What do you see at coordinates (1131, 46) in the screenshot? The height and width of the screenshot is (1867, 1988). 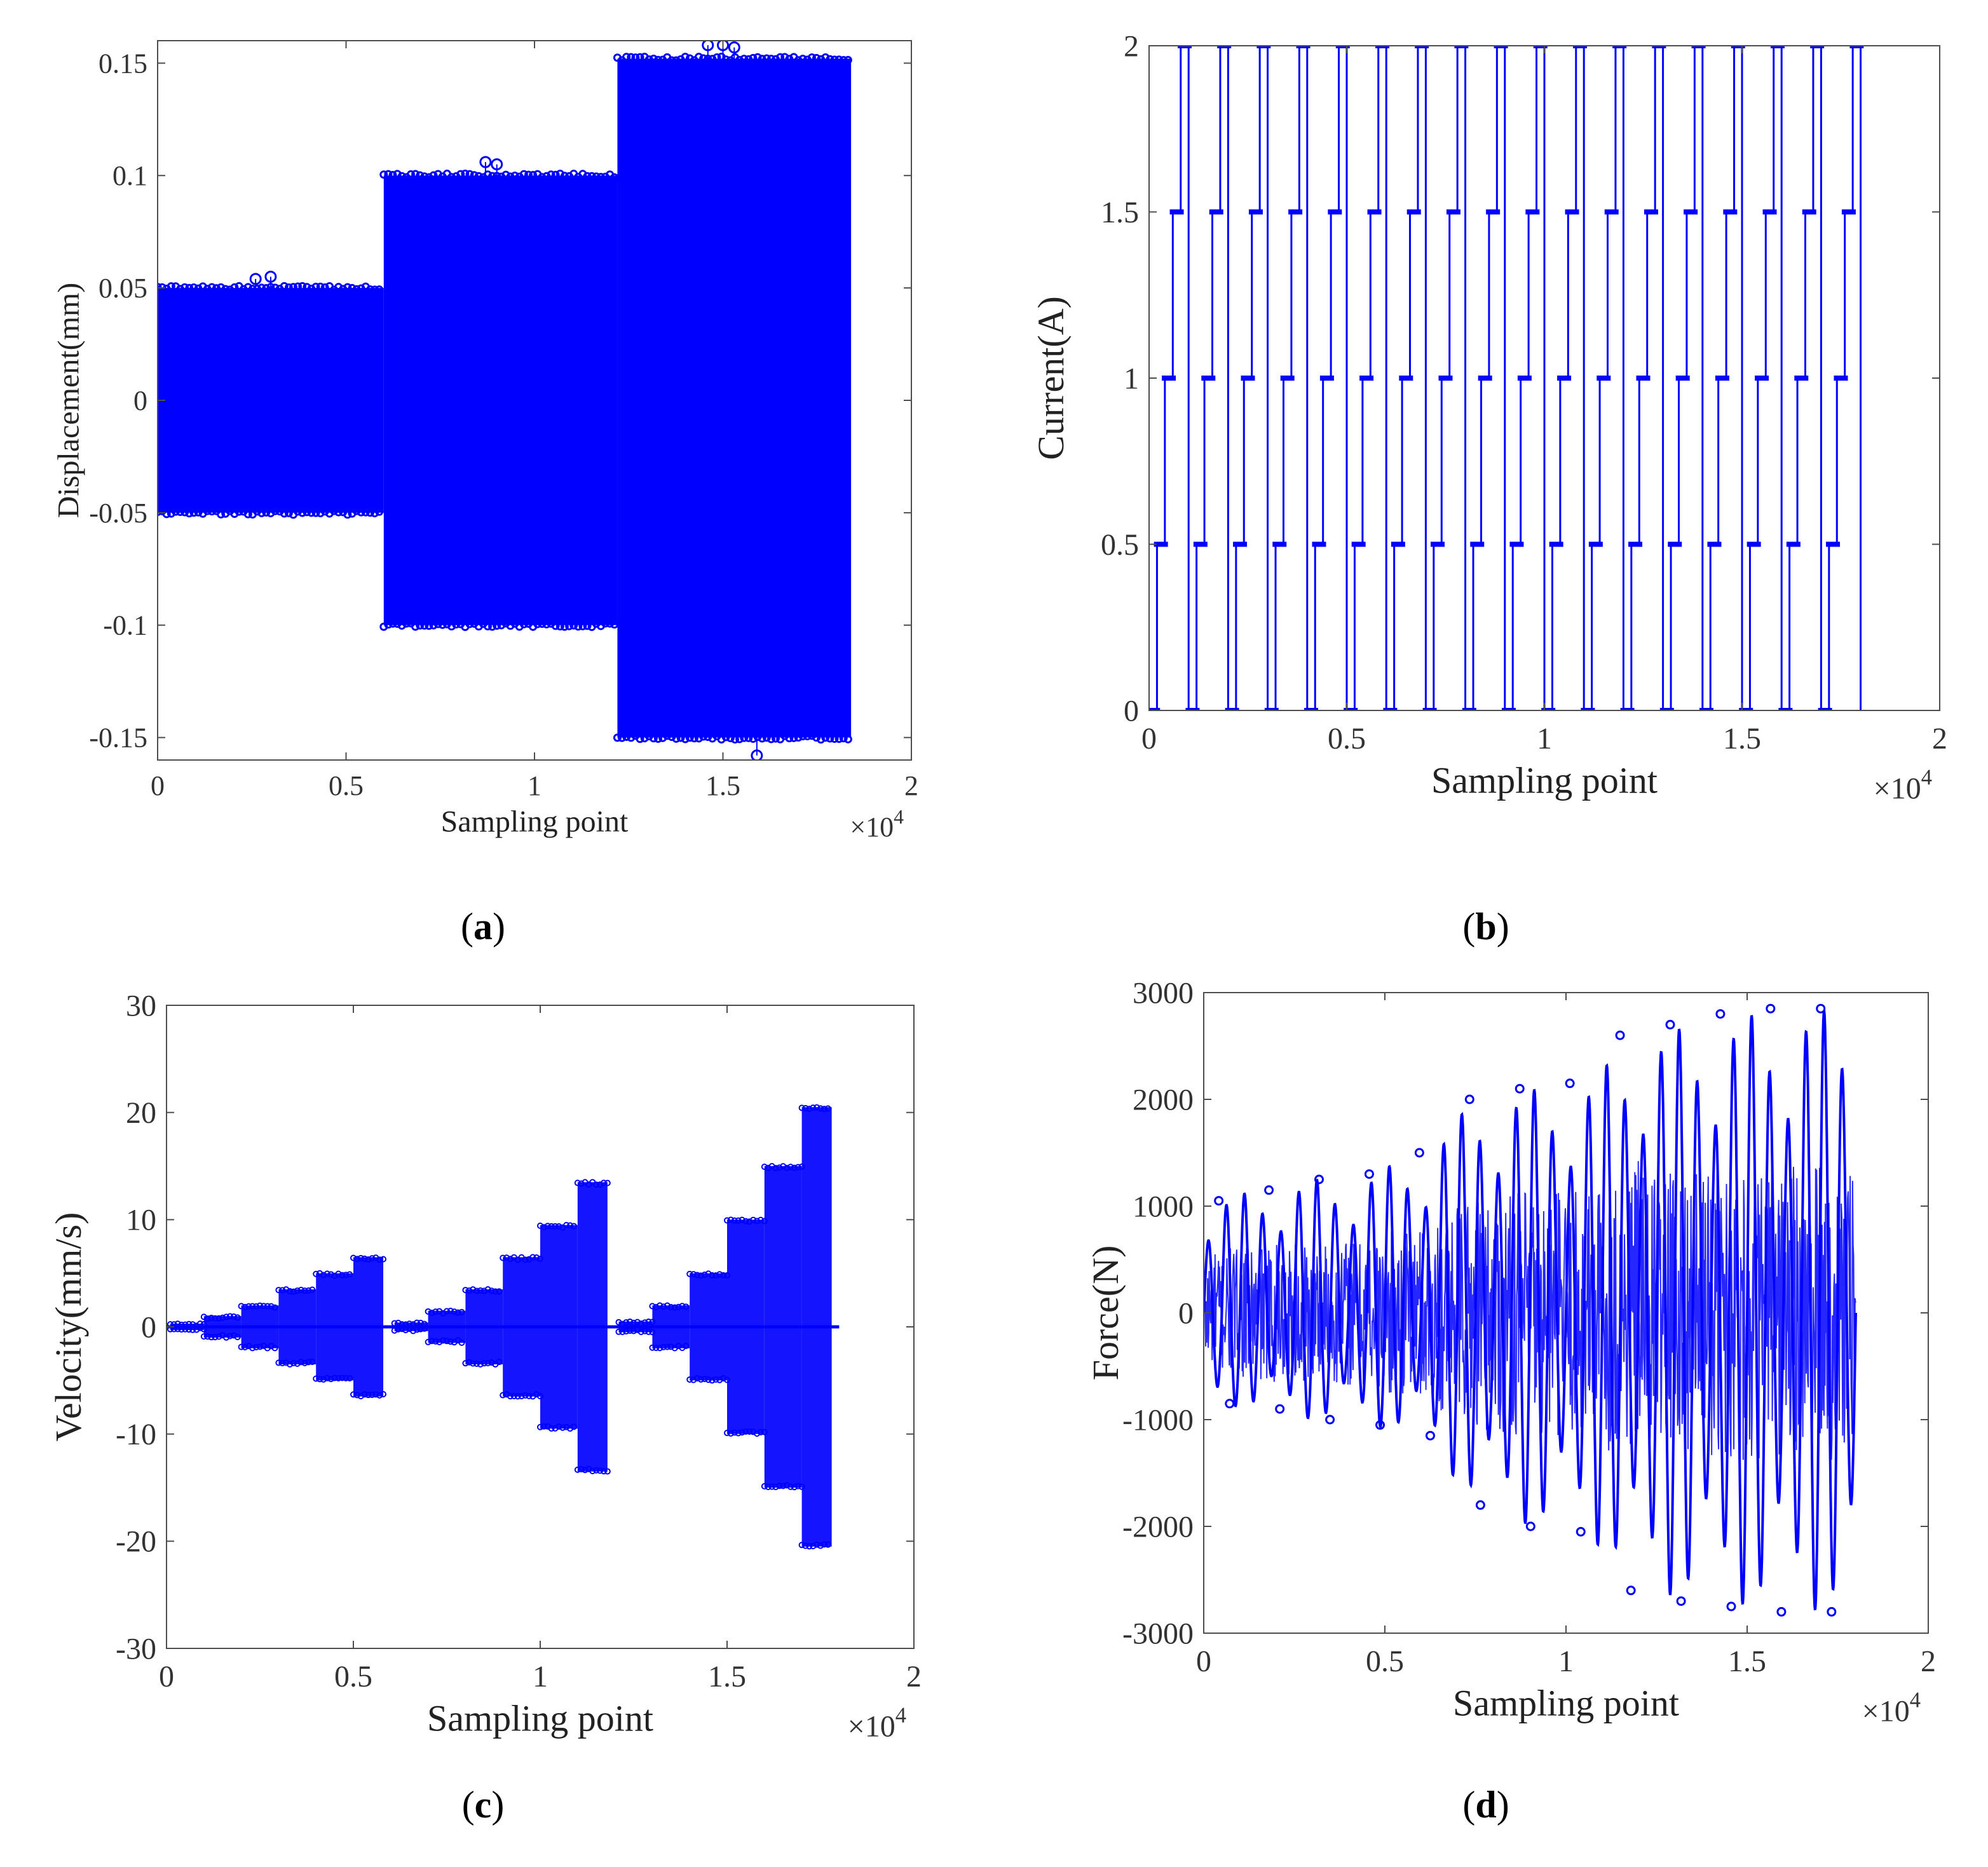 I see `y-tick-label: 2` at bounding box center [1131, 46].